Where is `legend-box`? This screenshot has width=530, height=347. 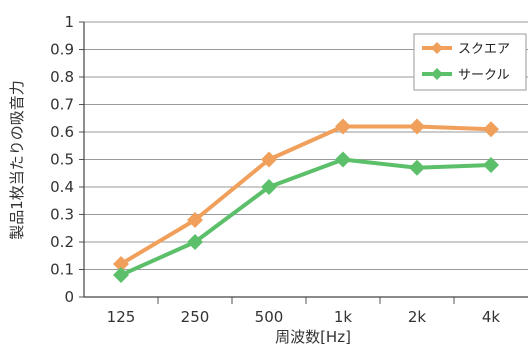
legend-box is located at coordinates (470, 62).